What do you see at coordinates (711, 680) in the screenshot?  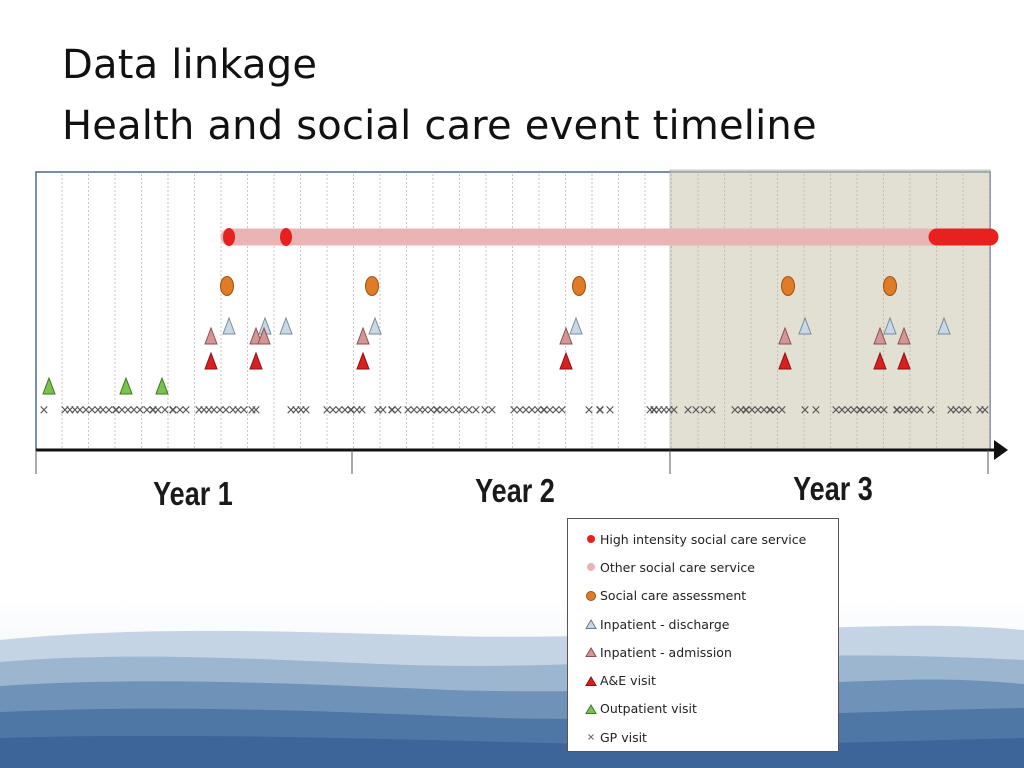 I see `legend-item: A&E visit` at bounding box center [711, 680].